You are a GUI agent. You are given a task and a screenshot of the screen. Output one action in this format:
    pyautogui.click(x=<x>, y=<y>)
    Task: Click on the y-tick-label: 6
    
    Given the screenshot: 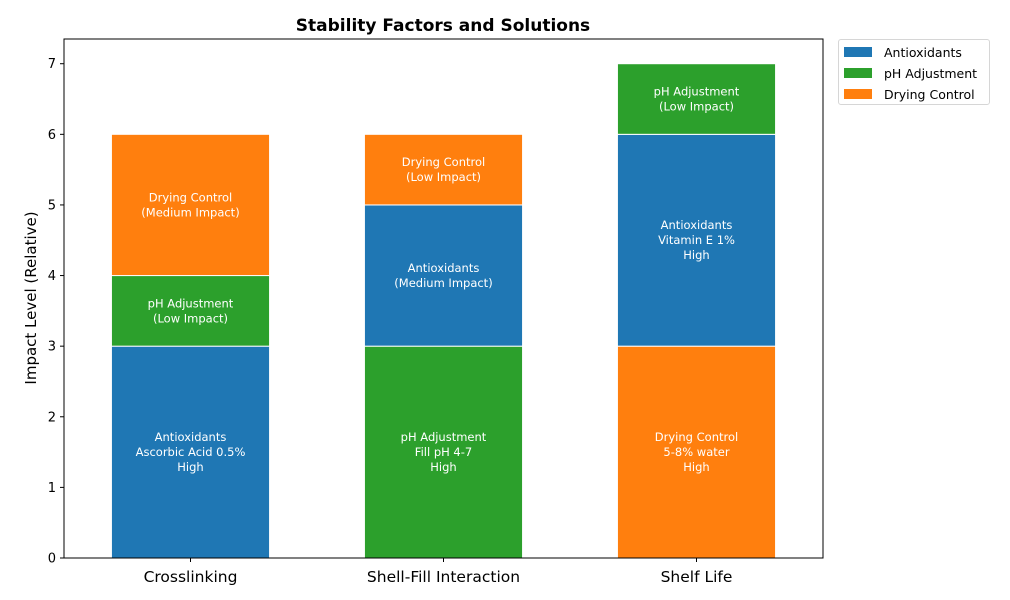 What is the action you would take?
    pyautogui.click(x=52, y=135)
    